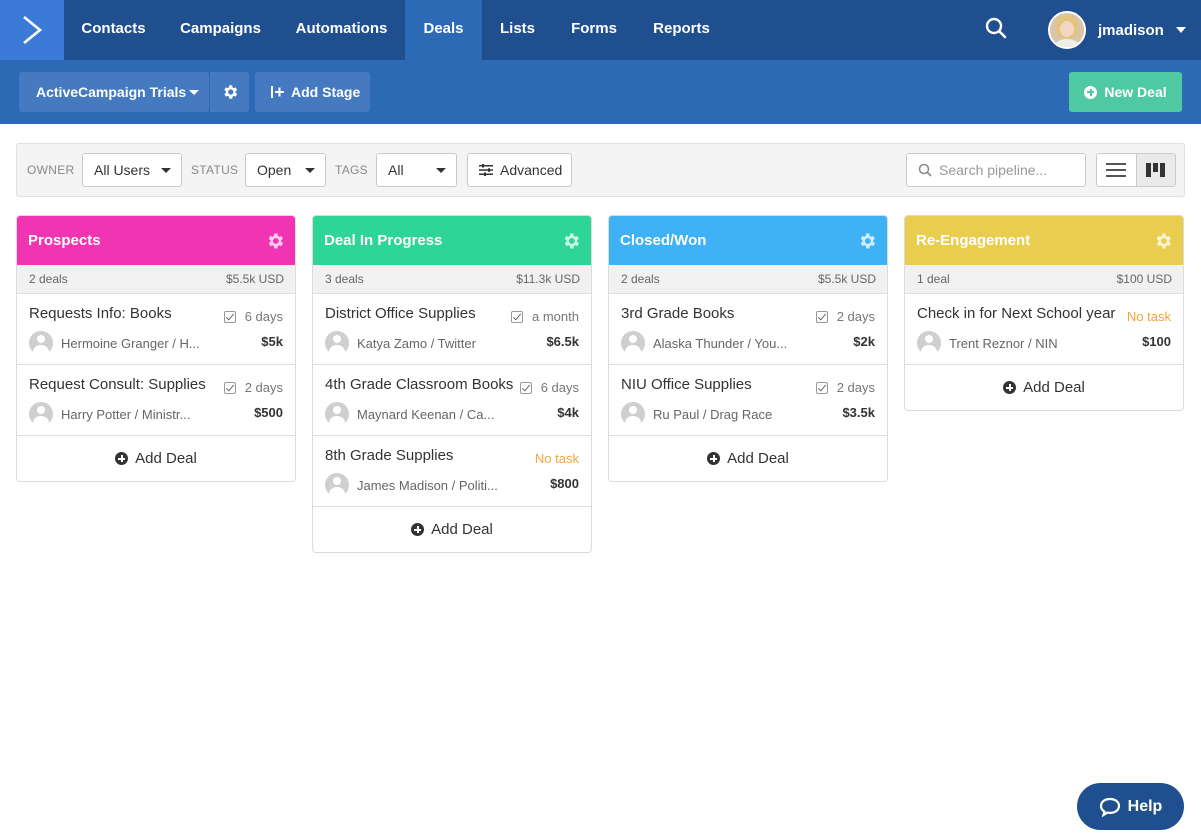 The width and height of the screenshot is (1201, 837). I want to click on new-deal-button: New Deal, so click(1125, 92).